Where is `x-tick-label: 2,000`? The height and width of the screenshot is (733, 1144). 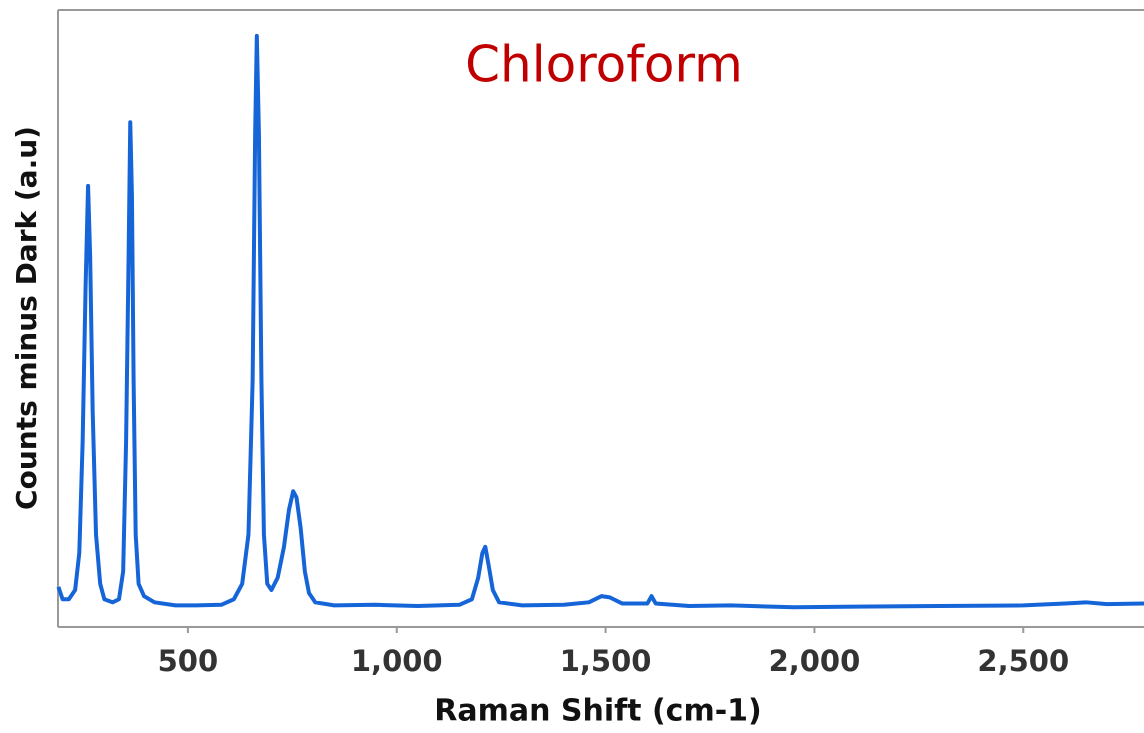
x-tick-label: 2,000 is located at coordinates (815, 661).